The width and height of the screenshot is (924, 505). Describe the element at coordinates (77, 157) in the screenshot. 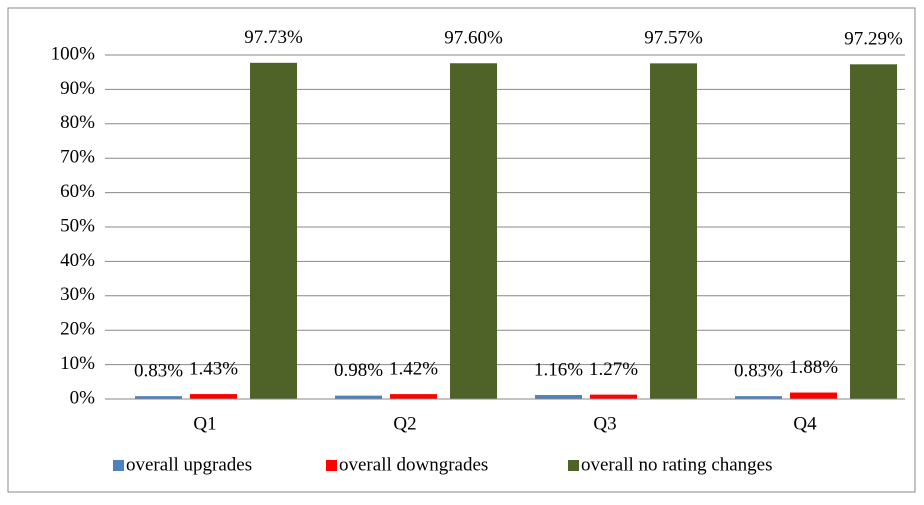

I see `y-tick-label: 70%` at that location.